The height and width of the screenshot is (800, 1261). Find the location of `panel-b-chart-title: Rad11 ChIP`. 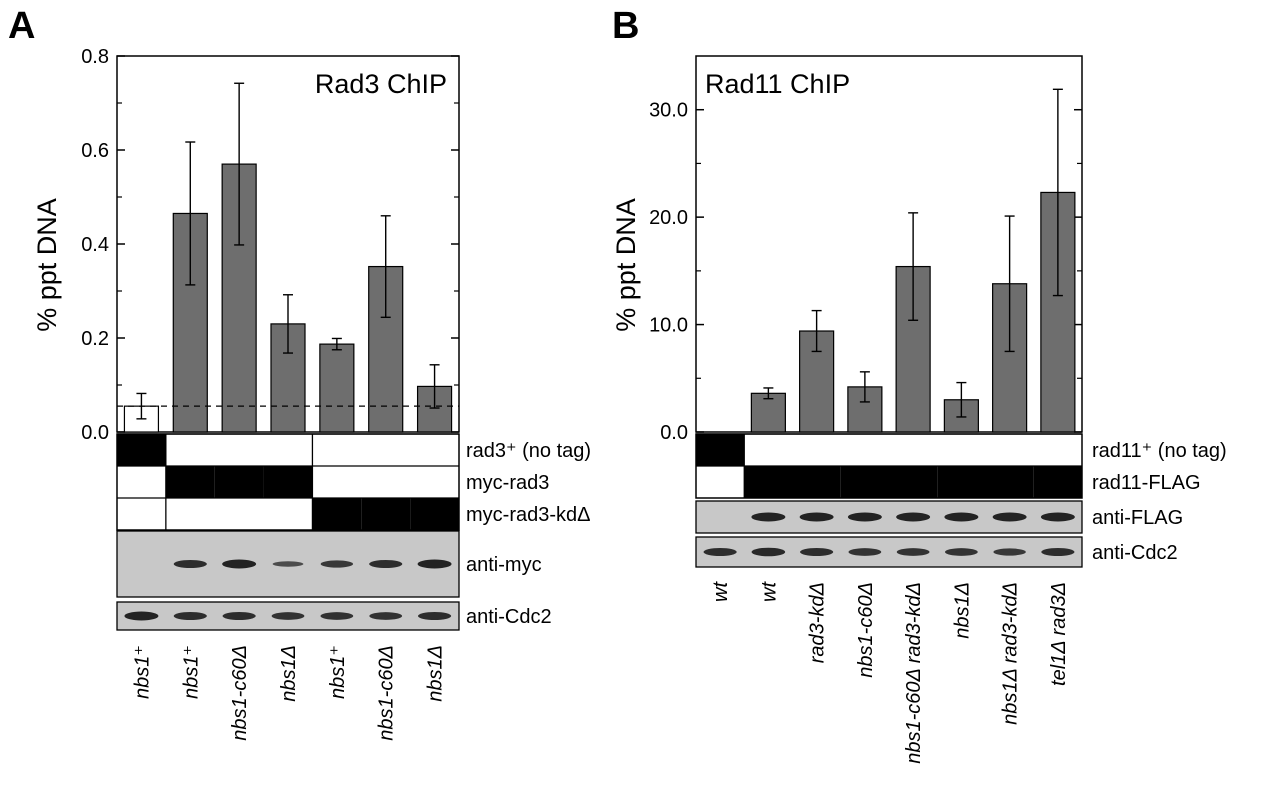

panel-b-chart-title: Rad11 ChIP is located at coordinates (777, 84).